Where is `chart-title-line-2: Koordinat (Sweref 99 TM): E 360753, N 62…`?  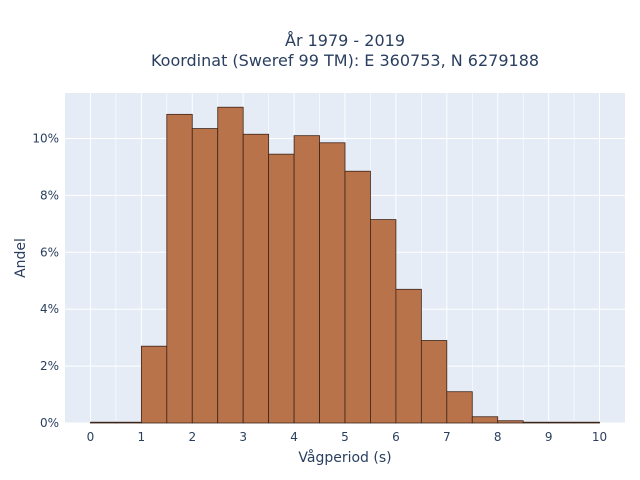
chart-title-line-2: Koordinat (Sweref 99 TM): E 360753, N 62… is located at coordinates (345, 60).